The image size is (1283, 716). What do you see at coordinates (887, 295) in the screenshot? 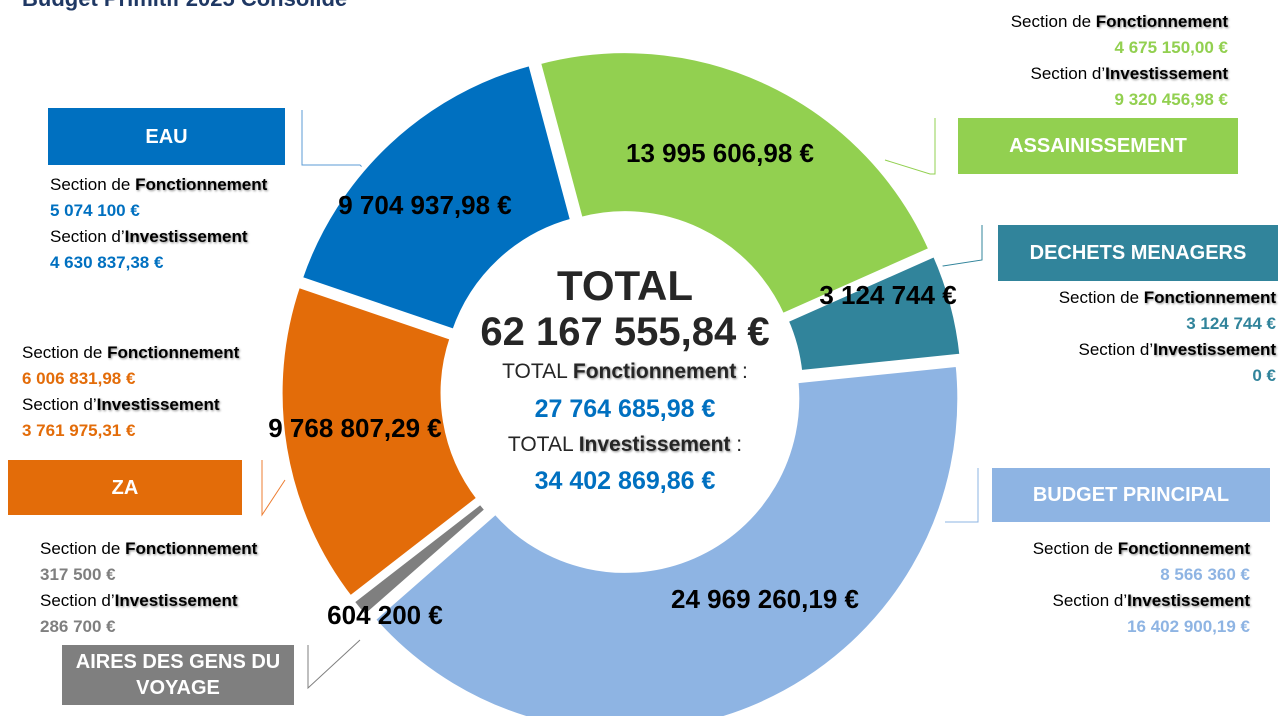
I see `slice-label: 3 124 744 €` at bounding box center [887, 295].